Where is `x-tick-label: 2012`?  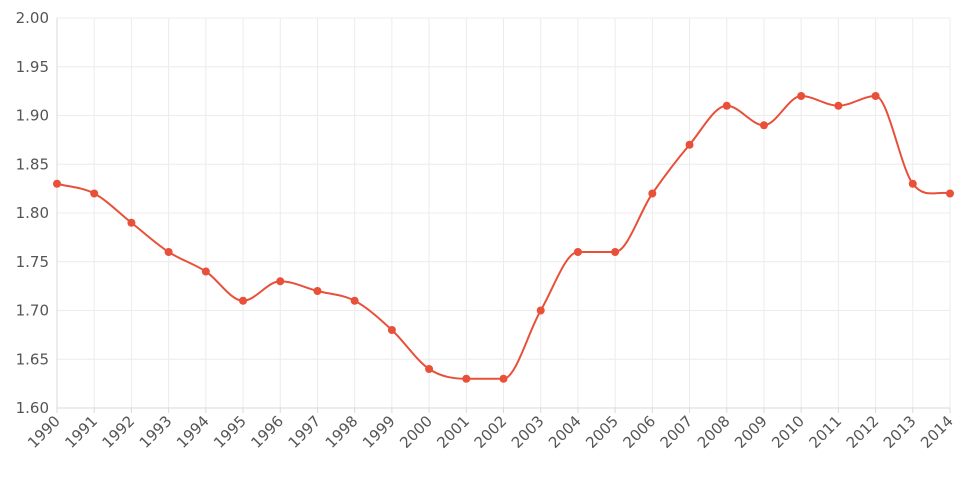 x-tick-label: 2012 is located at coordinates (863, 432).